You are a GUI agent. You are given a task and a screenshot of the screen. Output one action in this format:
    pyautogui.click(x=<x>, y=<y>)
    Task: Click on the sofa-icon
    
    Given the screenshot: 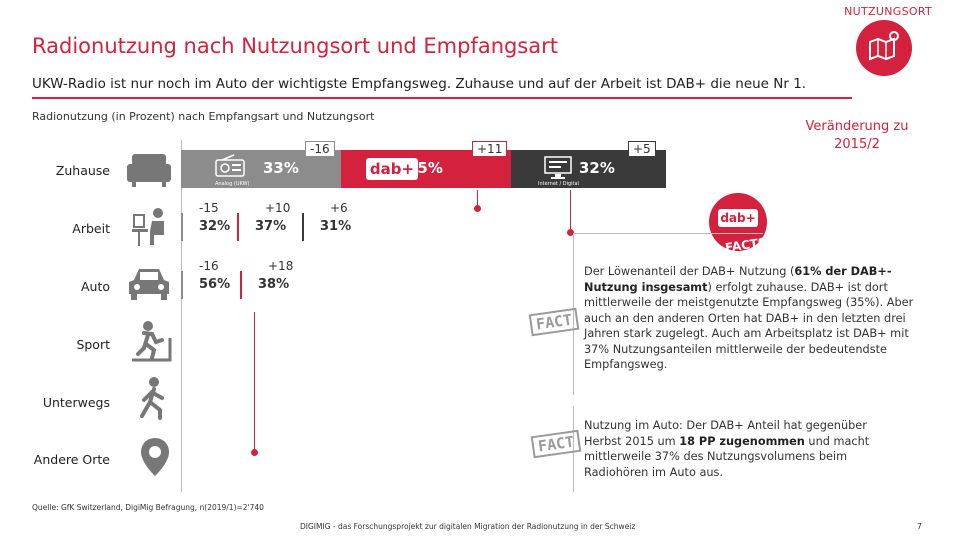 What is the action you would take?
    pyautogui.click(x=149, y=170)
    